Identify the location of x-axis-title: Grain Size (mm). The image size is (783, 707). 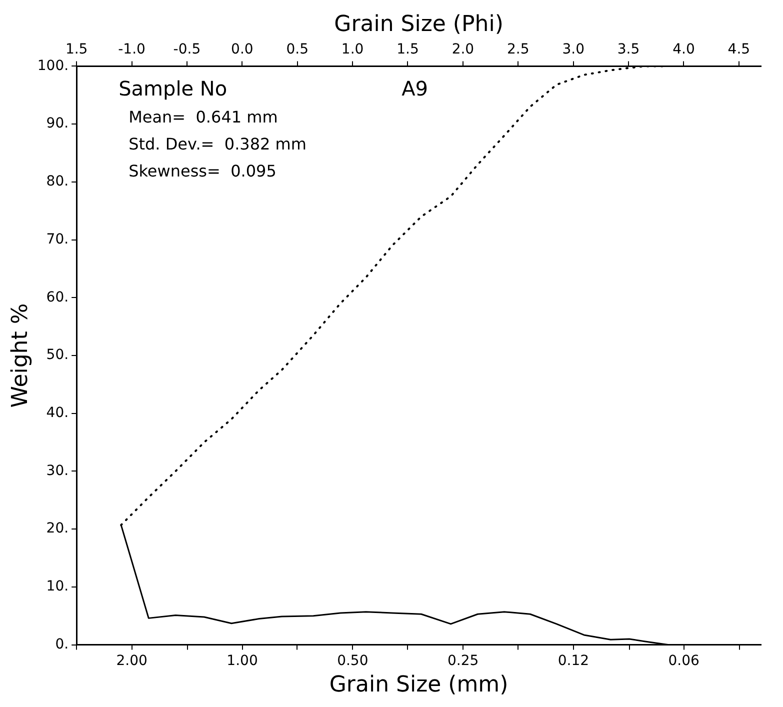
(418, 685).